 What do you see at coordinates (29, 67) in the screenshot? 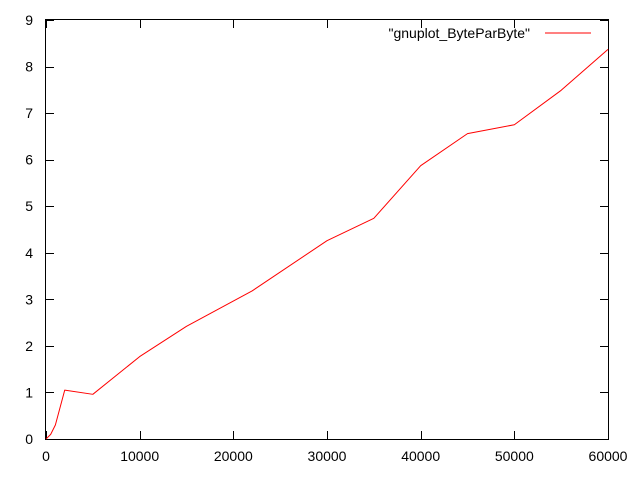
I see `y-tick-label: 8` at bounding box center [29, 67].